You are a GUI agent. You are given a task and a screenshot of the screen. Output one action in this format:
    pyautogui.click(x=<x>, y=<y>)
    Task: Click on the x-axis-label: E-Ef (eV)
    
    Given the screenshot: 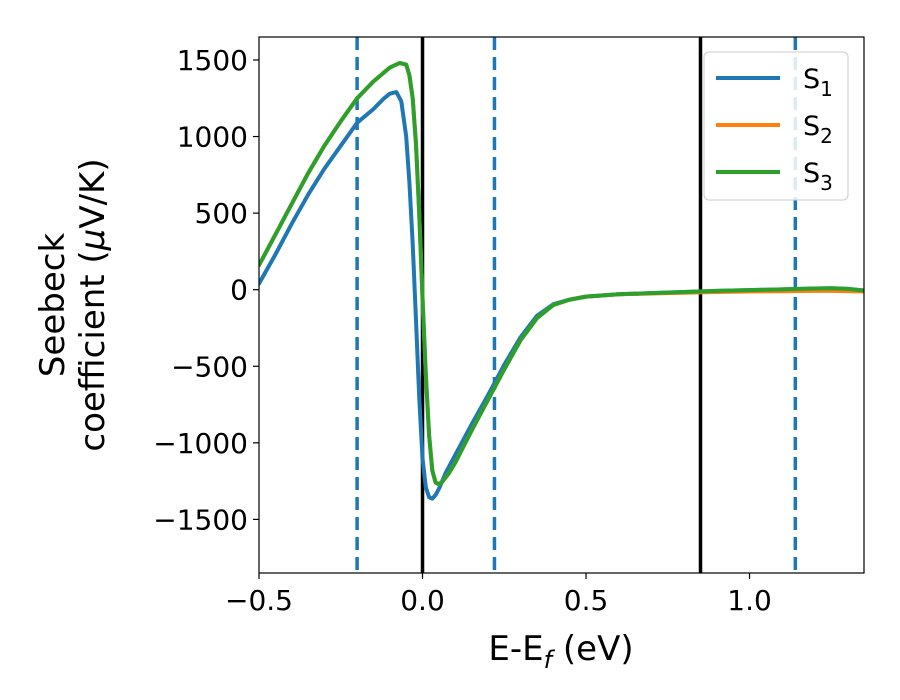 What is the action you would take?
    pyautogui.click(x=560, y=651)
    